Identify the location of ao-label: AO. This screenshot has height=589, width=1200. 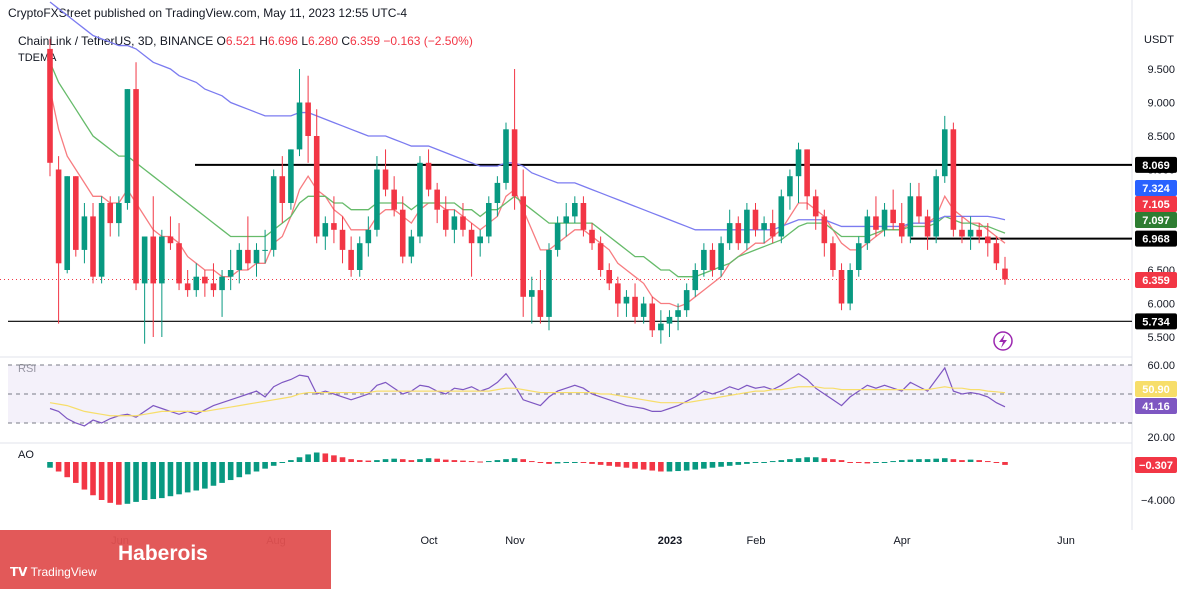
(26, 455).